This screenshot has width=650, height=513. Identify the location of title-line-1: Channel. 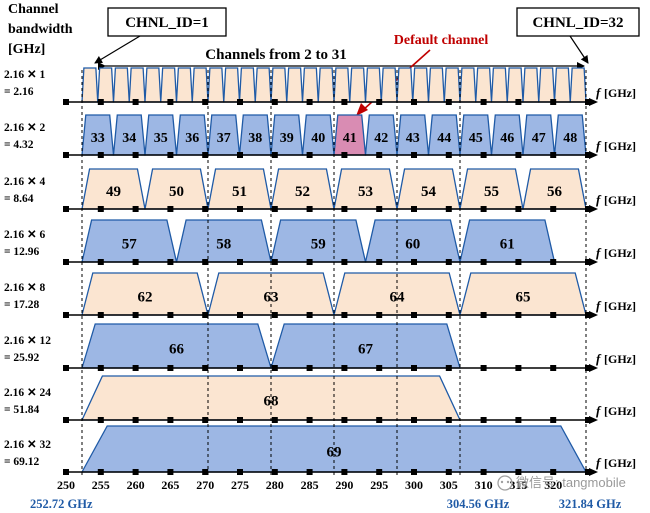
(33, 9).